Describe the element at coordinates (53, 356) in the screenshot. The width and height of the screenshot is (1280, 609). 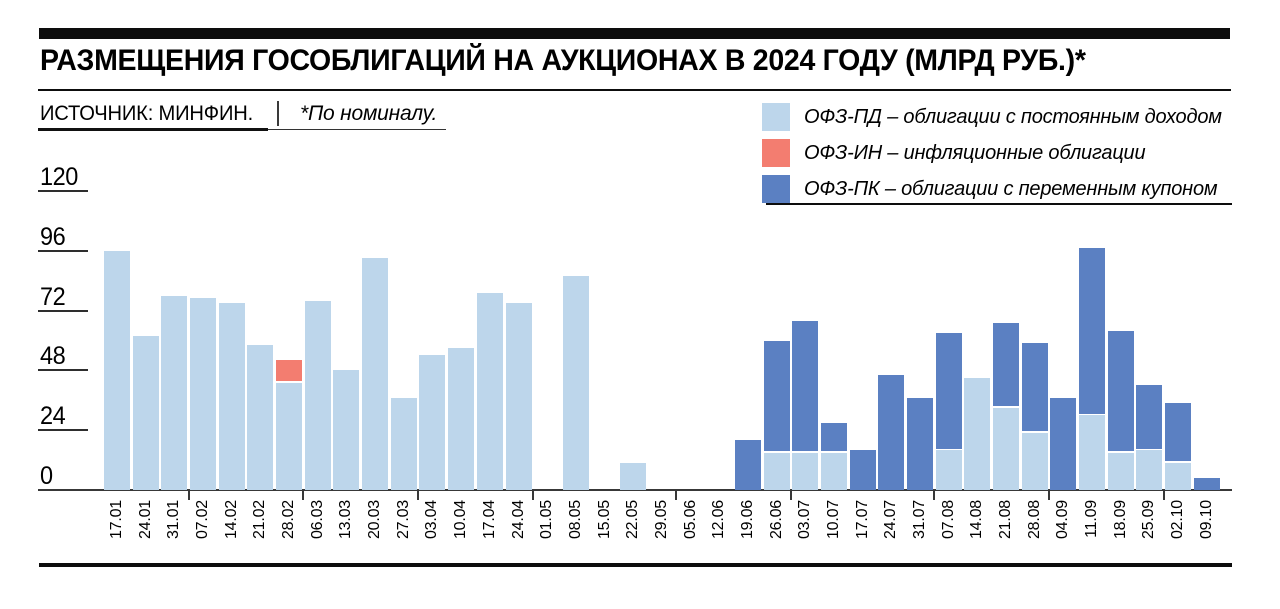
I see `y-axis-tick-label: 48` at that location.